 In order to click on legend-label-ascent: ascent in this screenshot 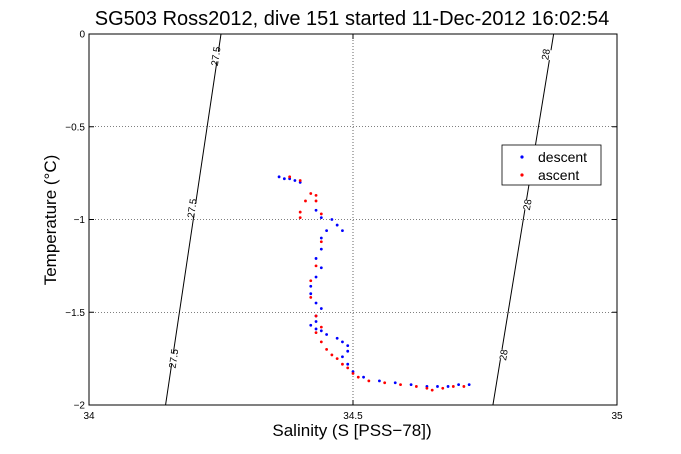, I will do `click(558, 175)`.